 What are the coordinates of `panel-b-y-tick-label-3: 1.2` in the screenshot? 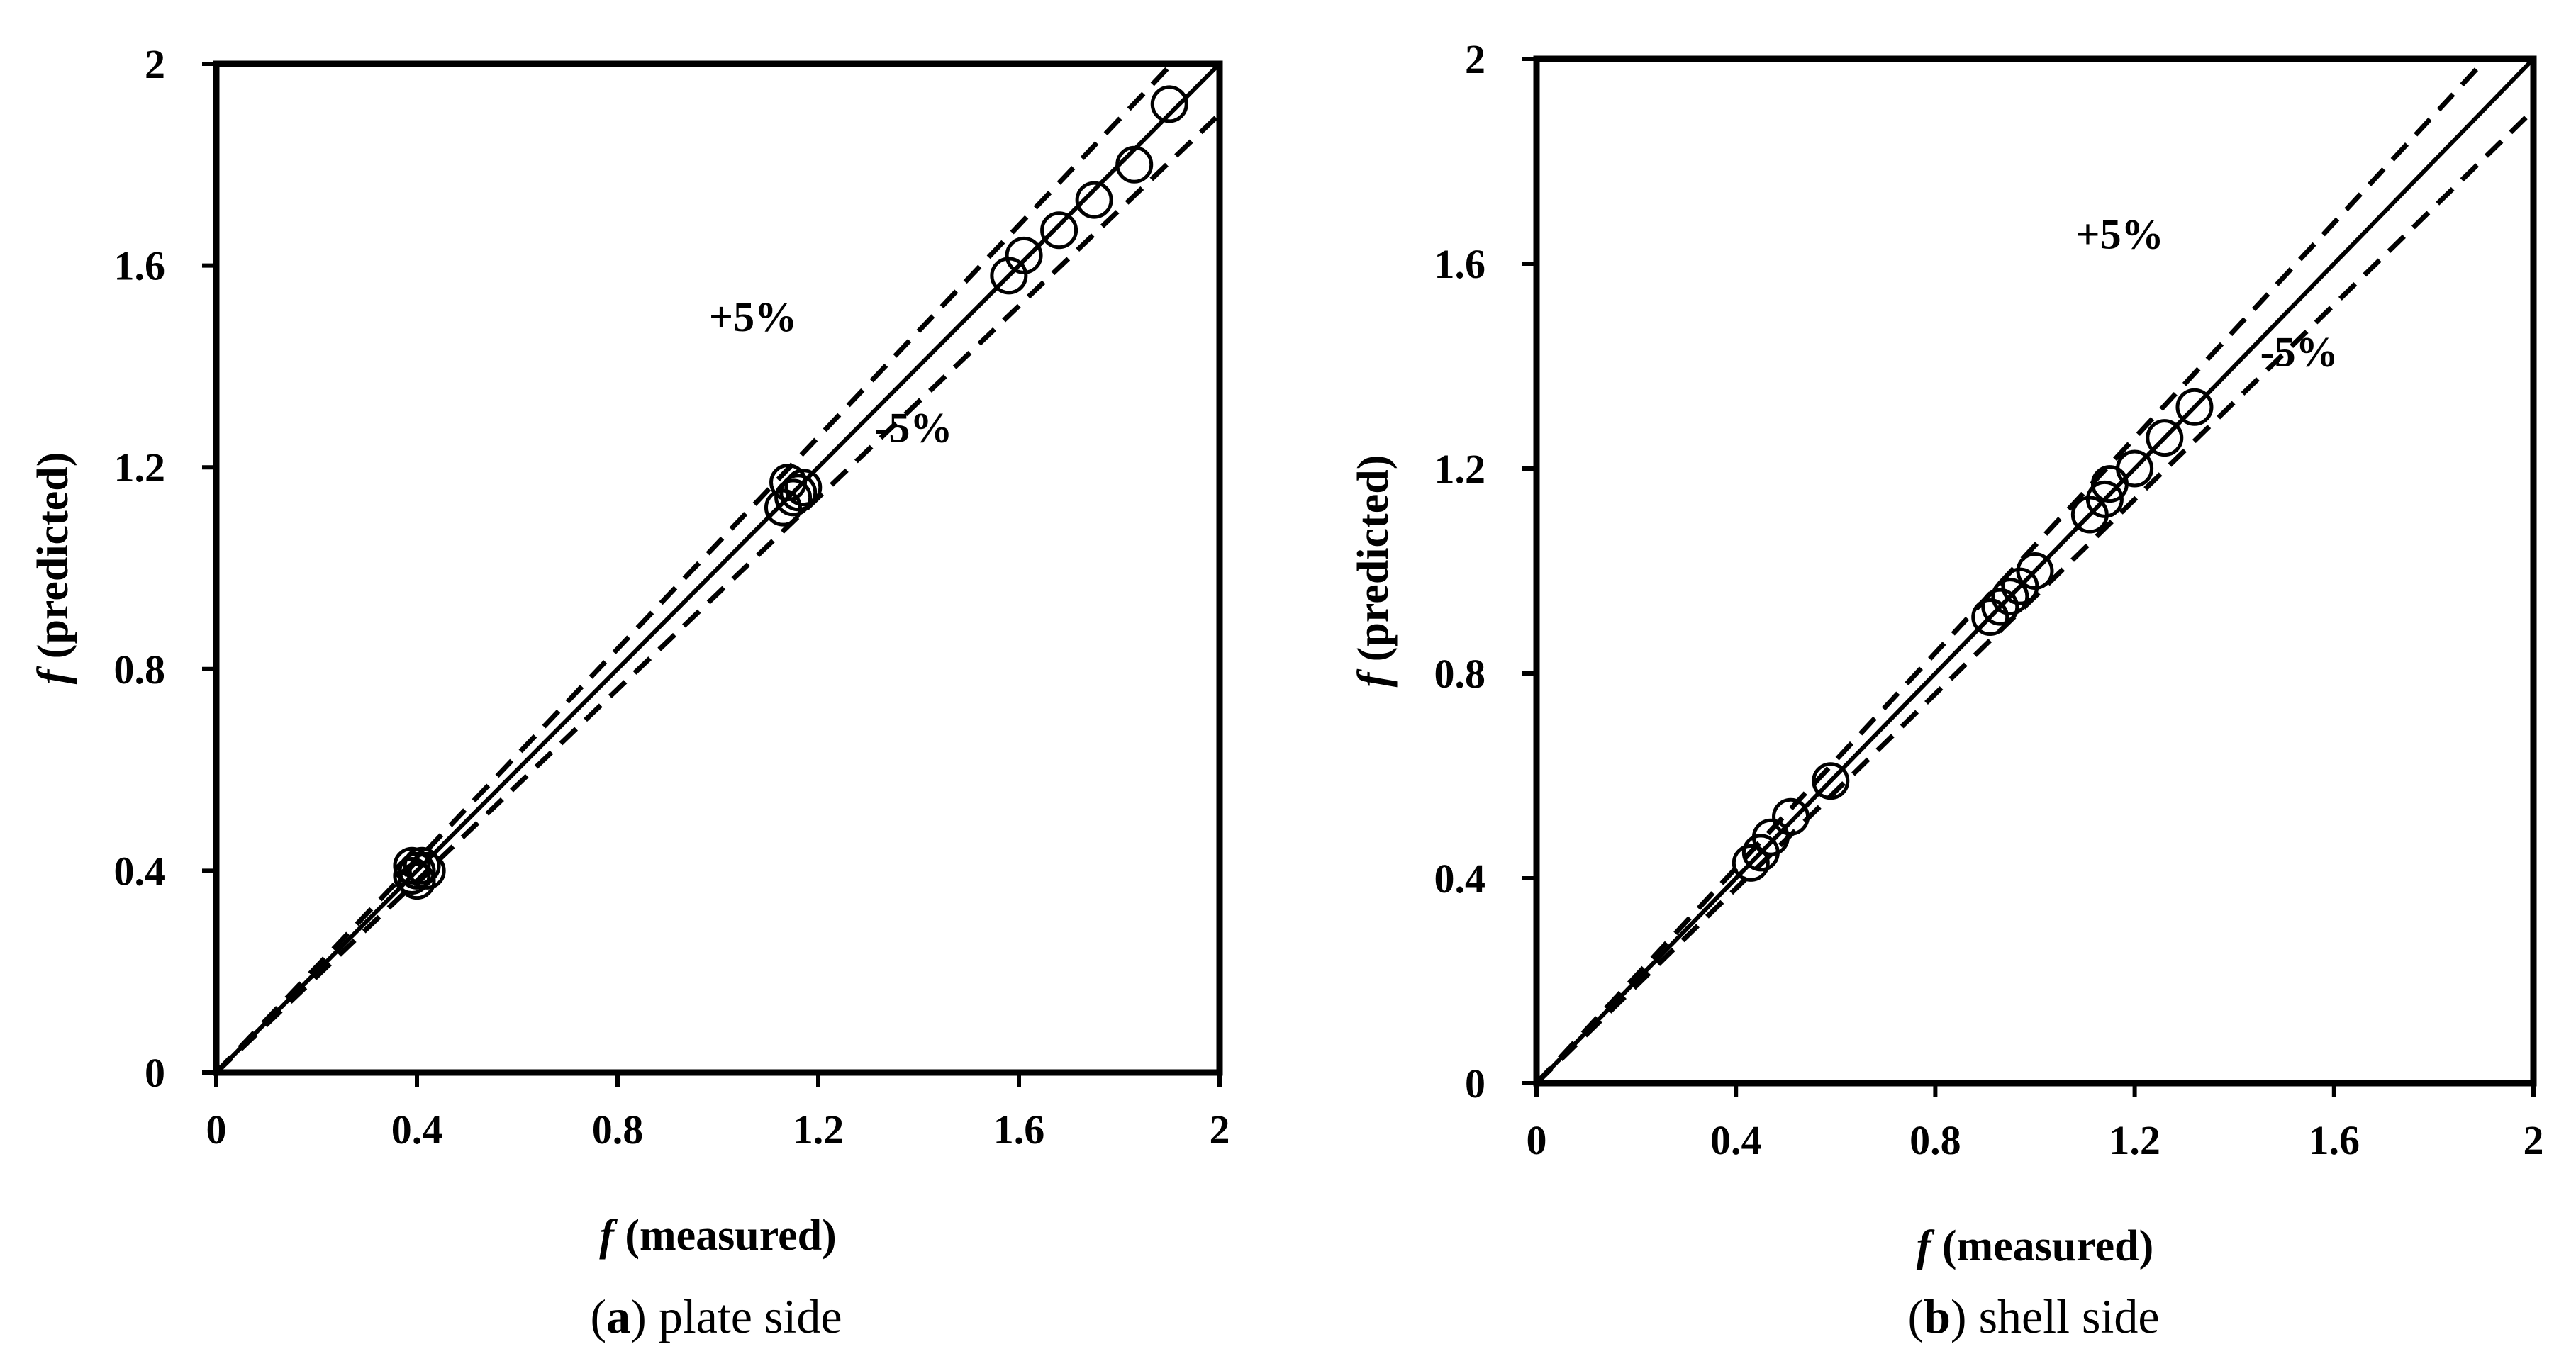 It's located at (1460, 469).